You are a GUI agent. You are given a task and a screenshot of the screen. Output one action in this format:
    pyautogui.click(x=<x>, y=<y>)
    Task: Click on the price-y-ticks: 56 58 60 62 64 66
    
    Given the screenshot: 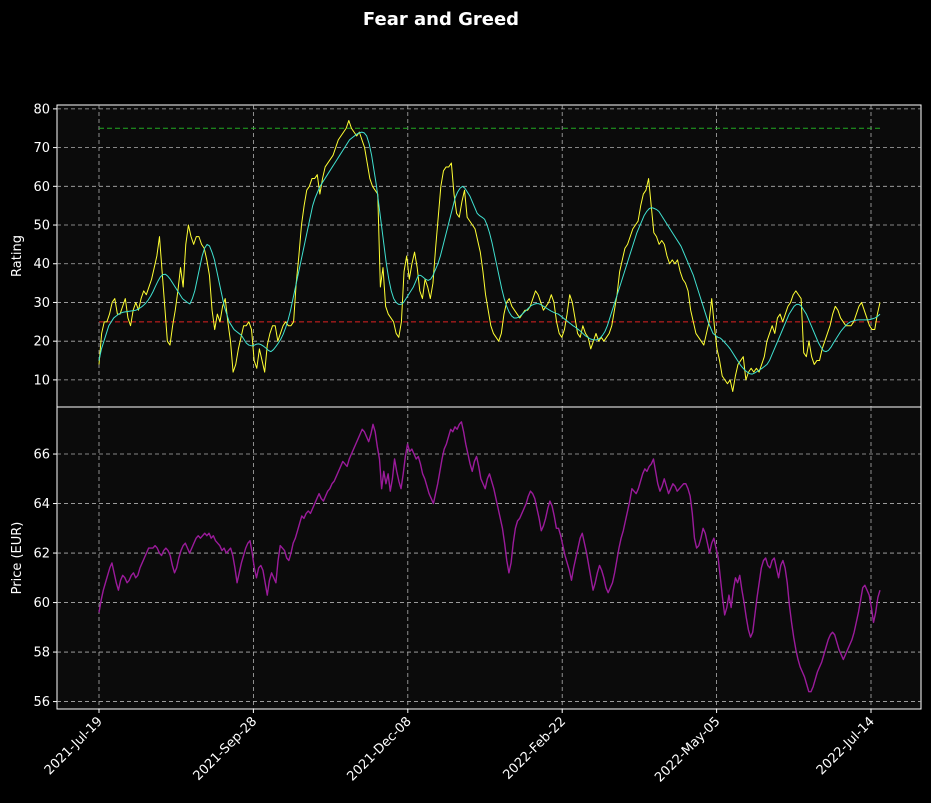 What is the action you would take?
    pyautogui.click(x=45, y=579)
    